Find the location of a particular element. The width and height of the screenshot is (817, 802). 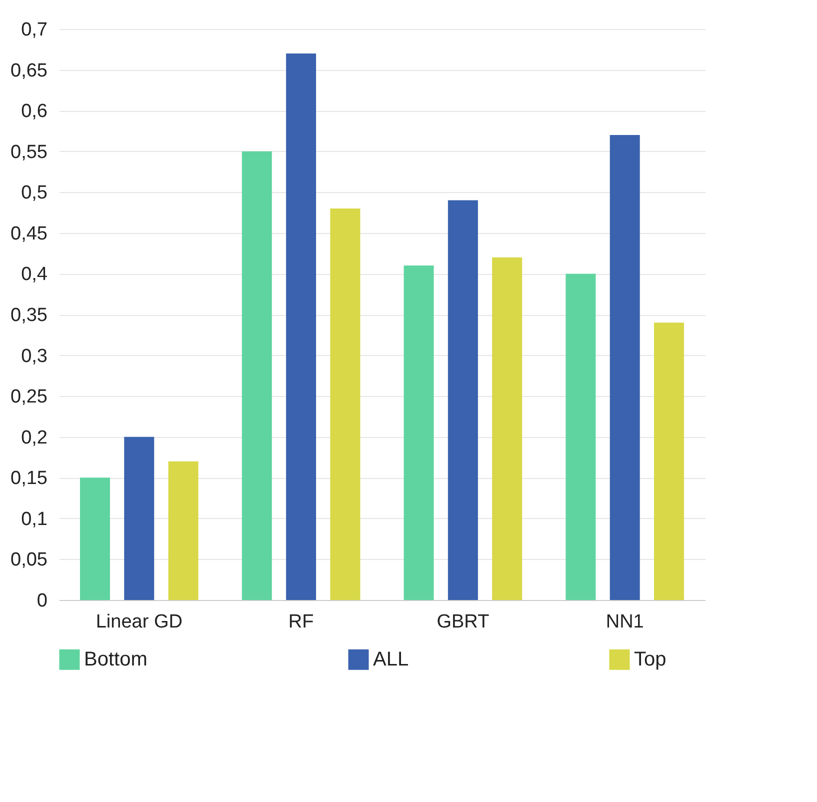

y-tick-label: 0 is located at coordinates (42, 601).